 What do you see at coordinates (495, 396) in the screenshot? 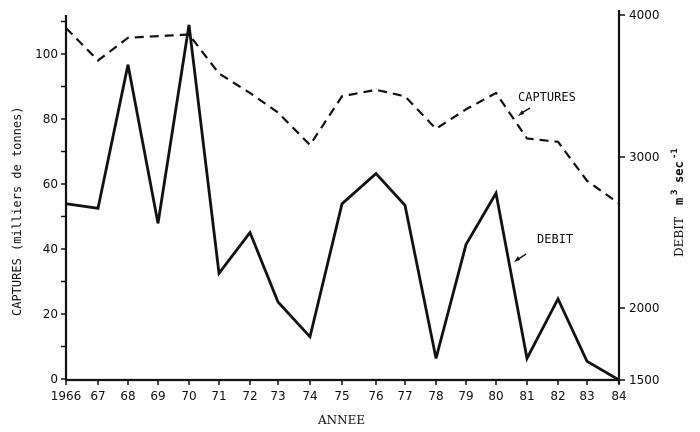
I see `x-tick-label: 80` at bounding box center [495, 396].